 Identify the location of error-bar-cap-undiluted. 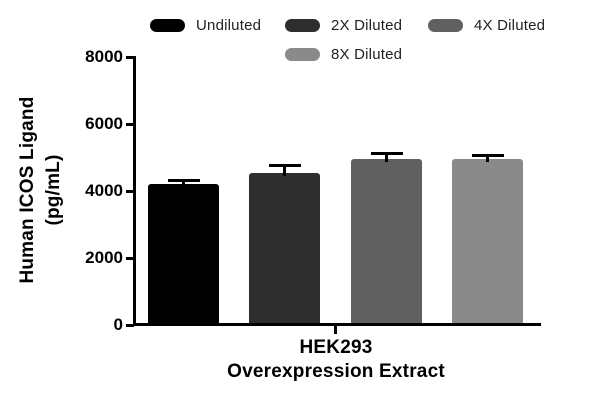
(183, 180).